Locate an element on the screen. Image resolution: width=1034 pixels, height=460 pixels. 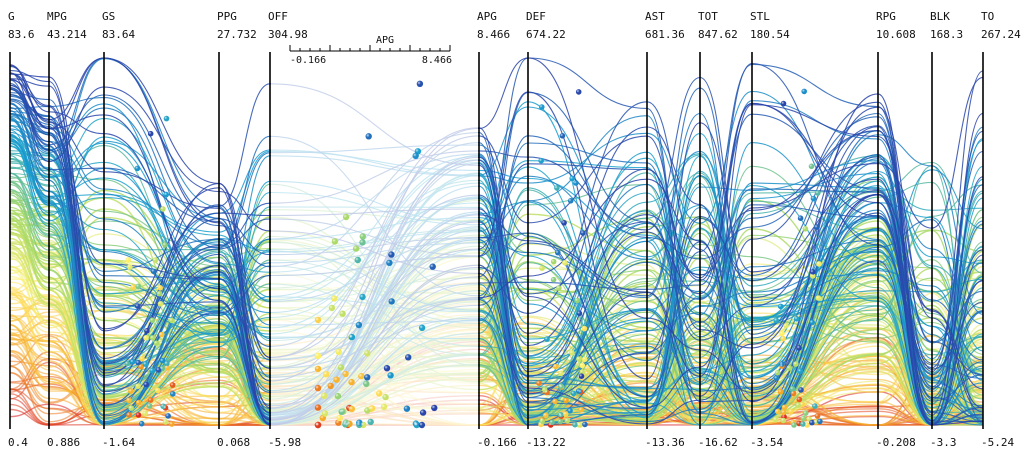
axis-min-def: -13.22 is located at coordinates (546, 442).